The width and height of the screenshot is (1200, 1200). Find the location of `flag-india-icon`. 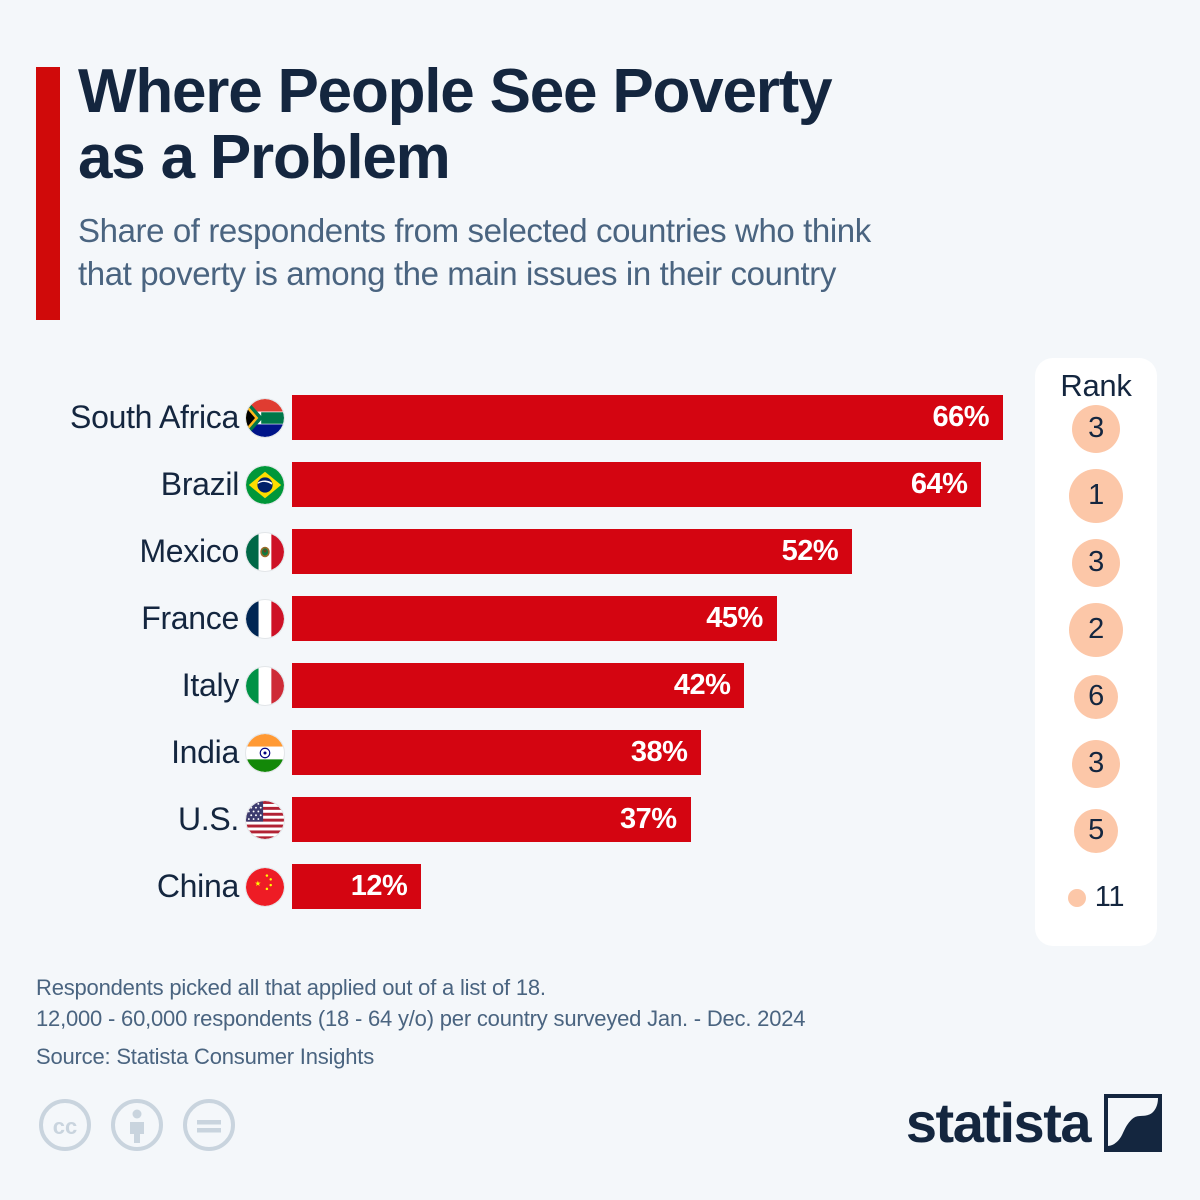

flag-india-icon is located at coordinates (265, 752).